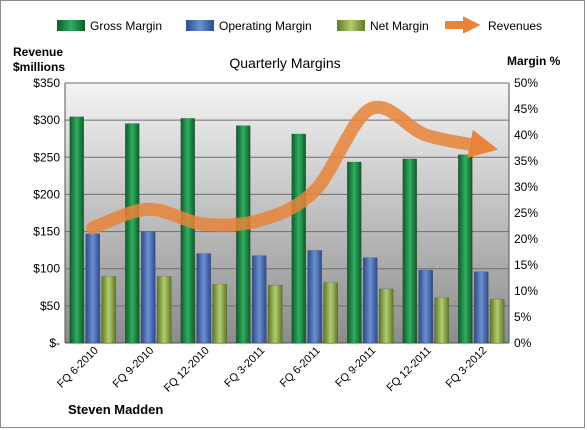 This screenshot has height=430, width=587. I want to click on legend-item-operating-margin: Operating Margin, so click(249, 26).